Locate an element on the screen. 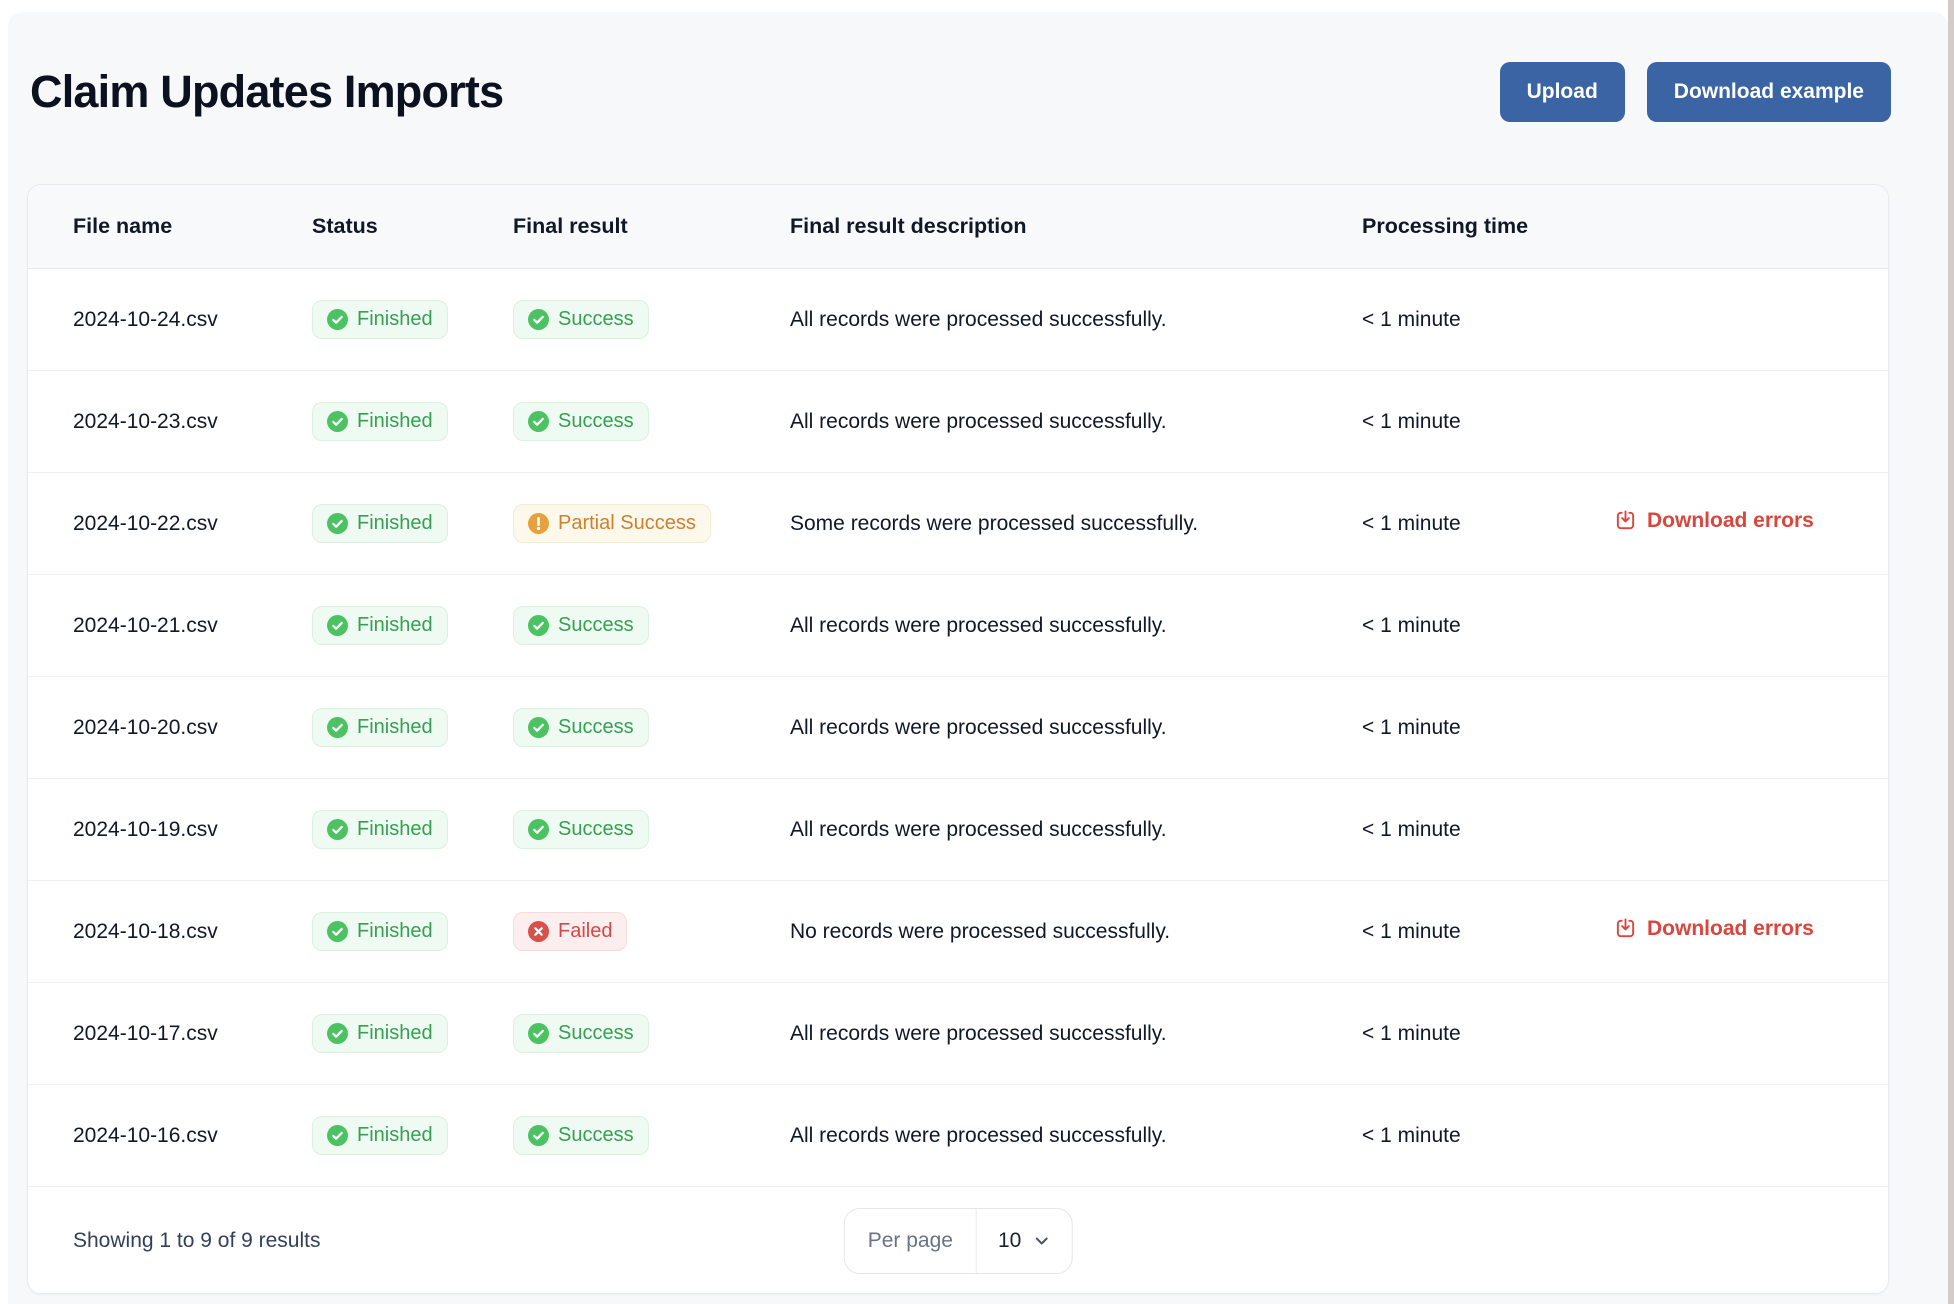  final-result-badge: Partial Success is located at coordinates (612, 523).